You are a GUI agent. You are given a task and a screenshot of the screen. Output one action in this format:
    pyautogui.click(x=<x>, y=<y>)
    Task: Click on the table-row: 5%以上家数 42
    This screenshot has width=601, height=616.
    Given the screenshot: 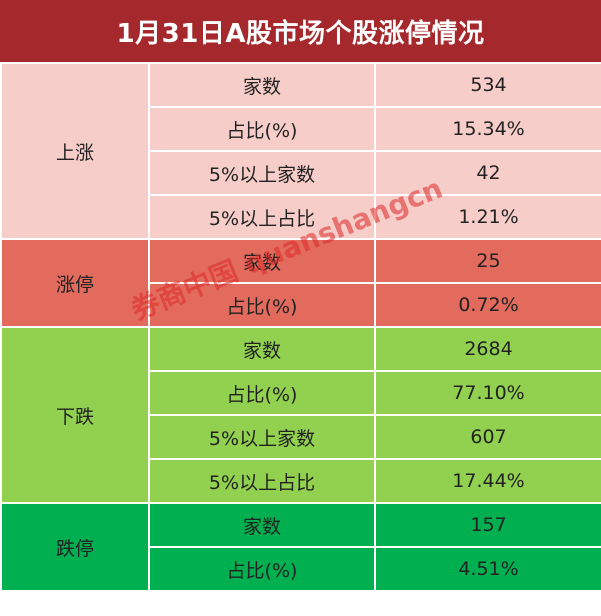 What is the action you would take?
    pyautogui.click(x=301, y=173)
    